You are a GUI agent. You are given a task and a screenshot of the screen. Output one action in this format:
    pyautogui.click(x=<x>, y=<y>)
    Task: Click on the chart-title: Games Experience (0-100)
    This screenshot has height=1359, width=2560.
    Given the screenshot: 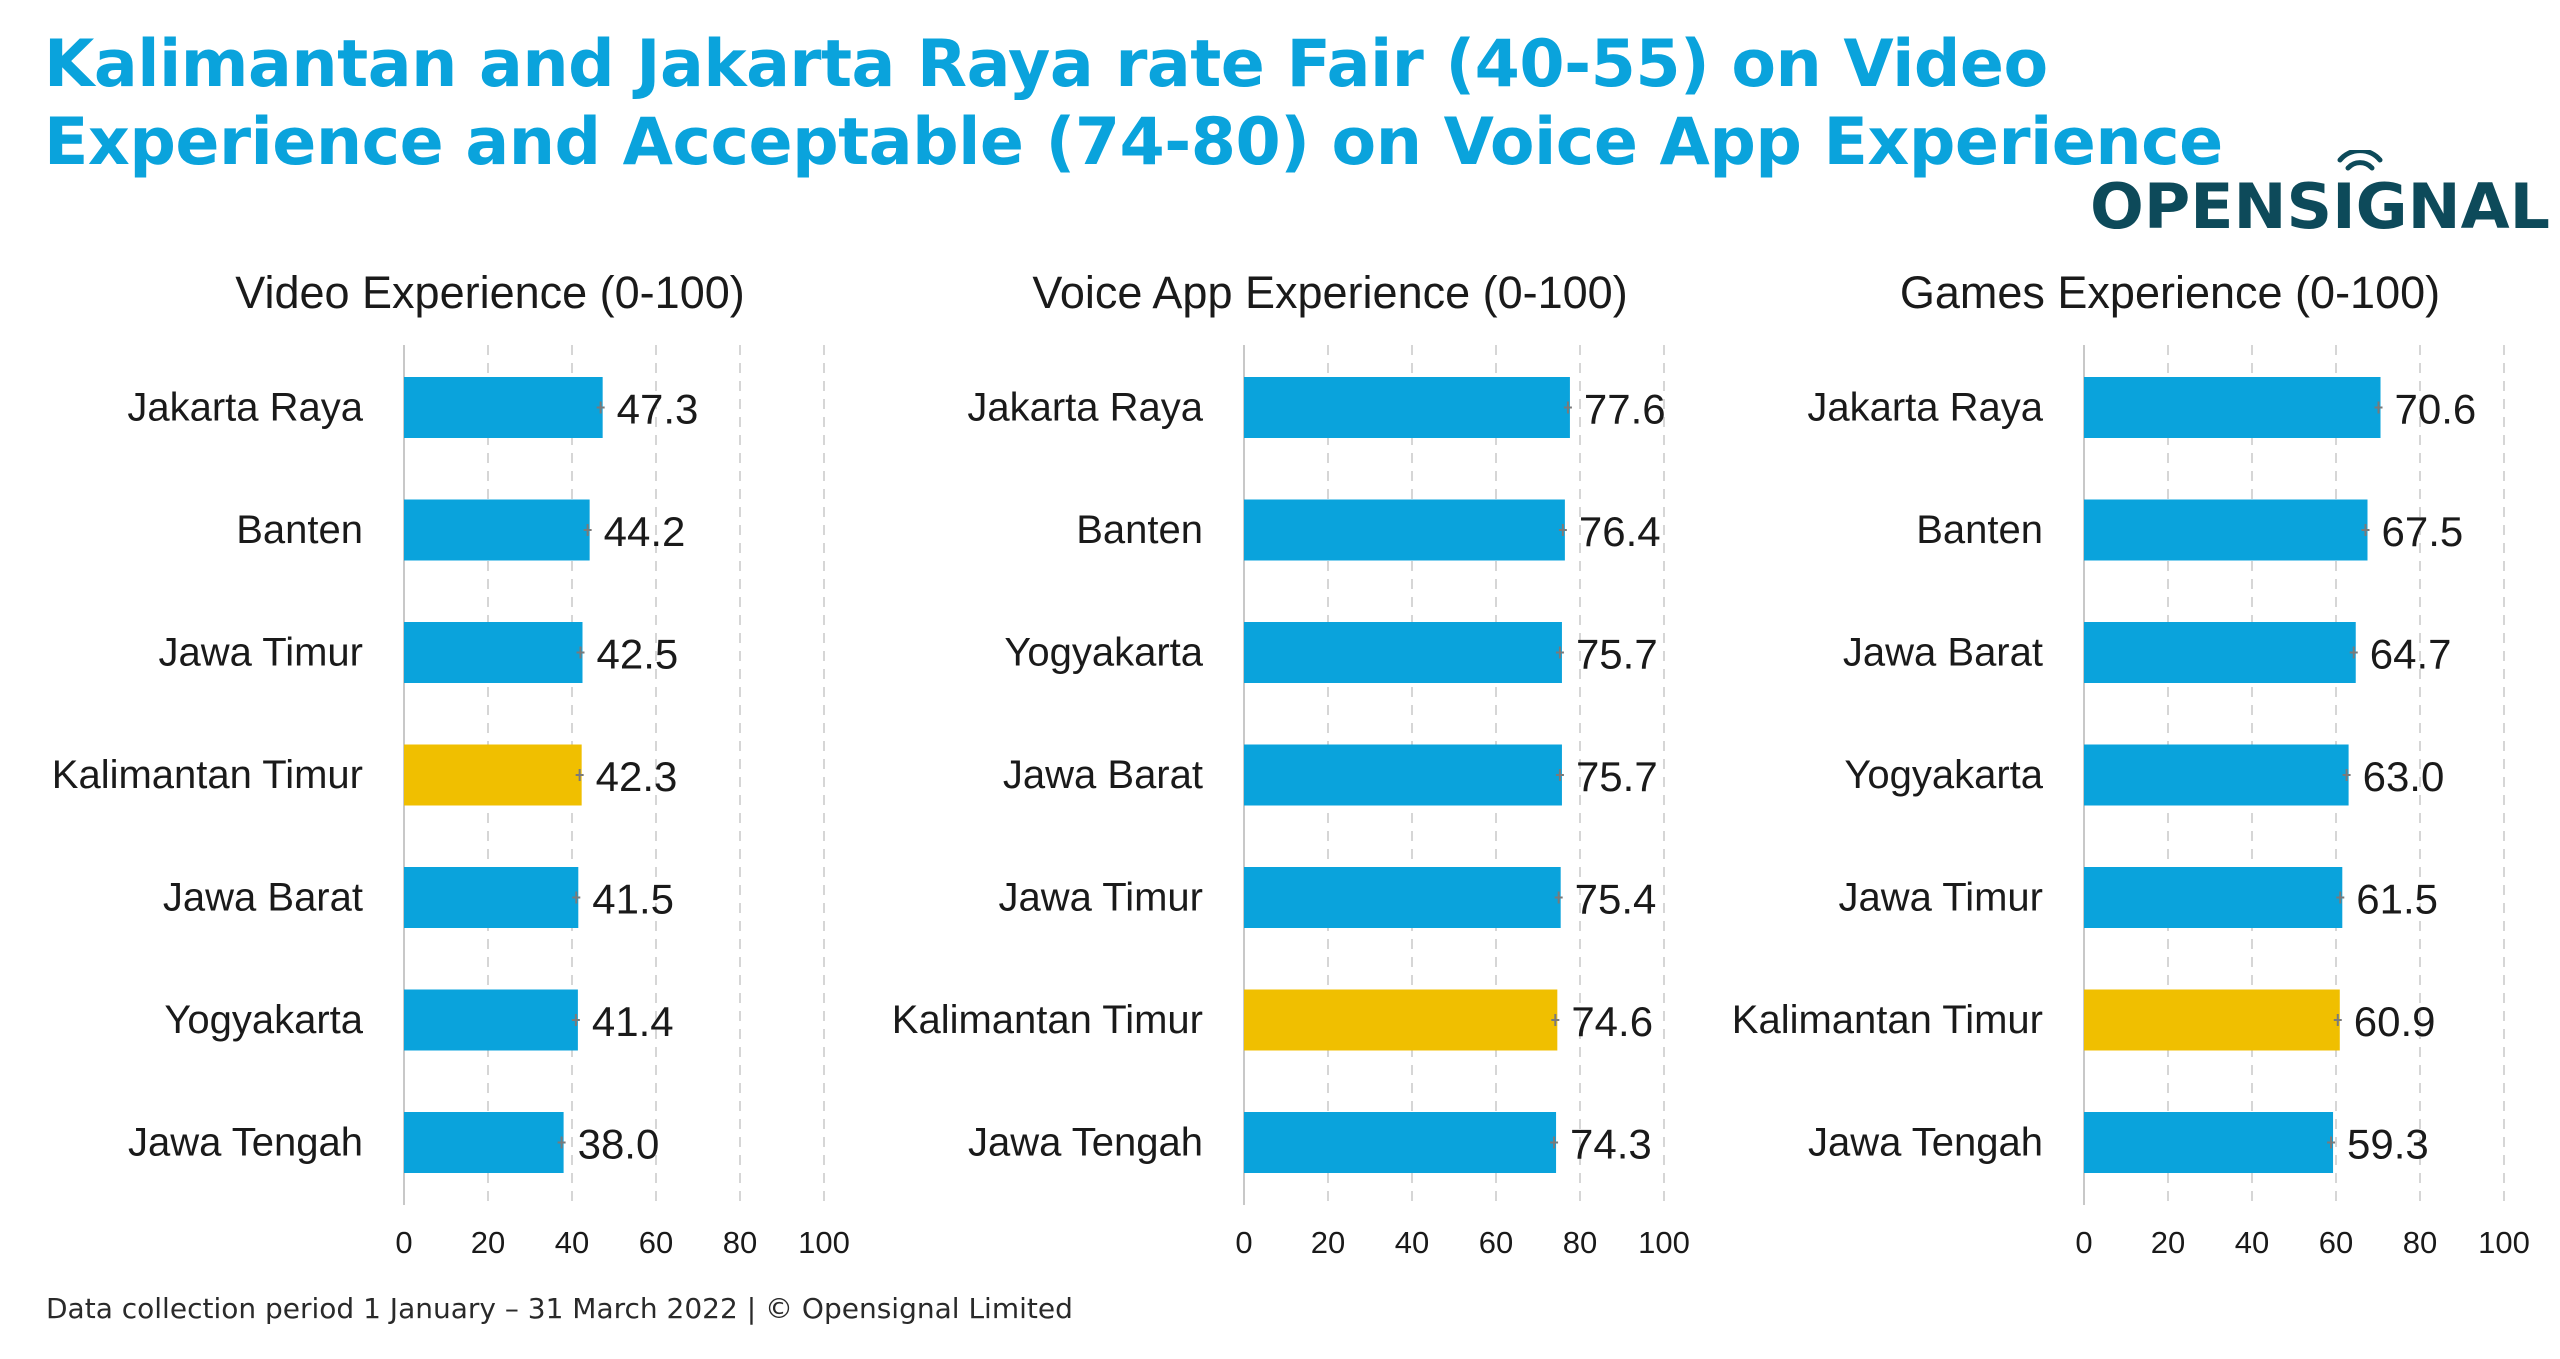 What is the action you would take?
    pyautogui.click(x=2170, y=292)
    